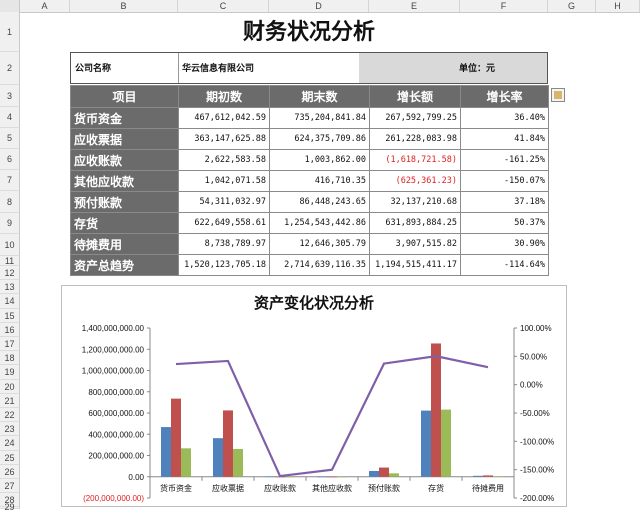 The width and height of the screenshot is (640, 512). What do you see at coordinates (10, 471) in the screenshot?
I see `row-header-26: 26` at bounding box center [10, 471].